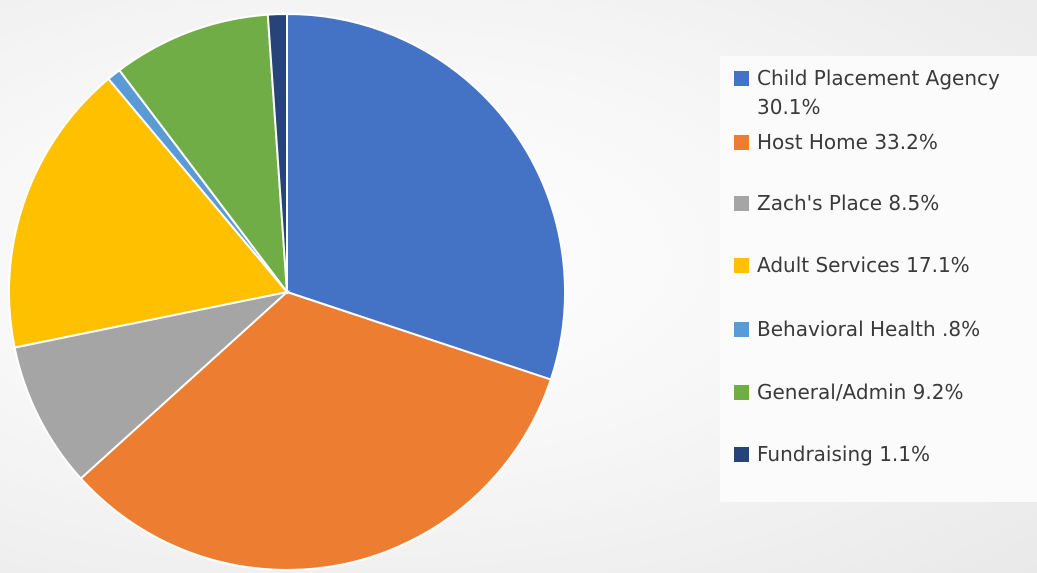 This screenshot has width=1037, height=573. I want to click on legend-item-host-home: Host Home 33.2%, so click(836, 142).